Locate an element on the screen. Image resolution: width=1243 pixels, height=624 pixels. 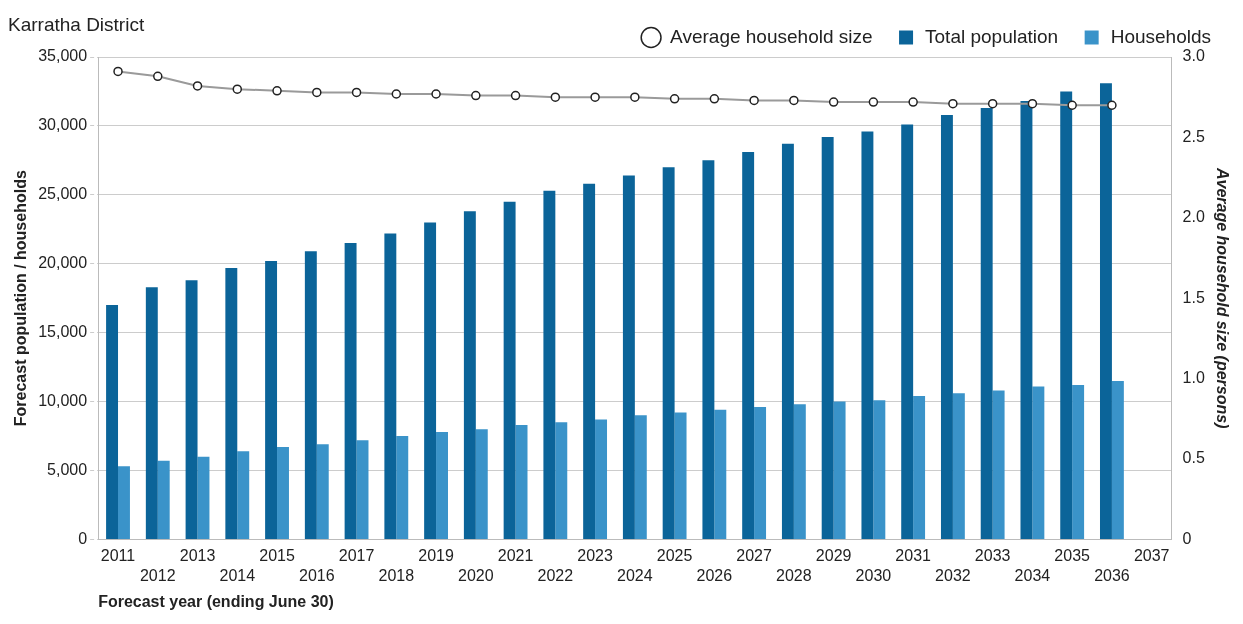
x-tick-label: 2024 is located at coordinates (635, 575).